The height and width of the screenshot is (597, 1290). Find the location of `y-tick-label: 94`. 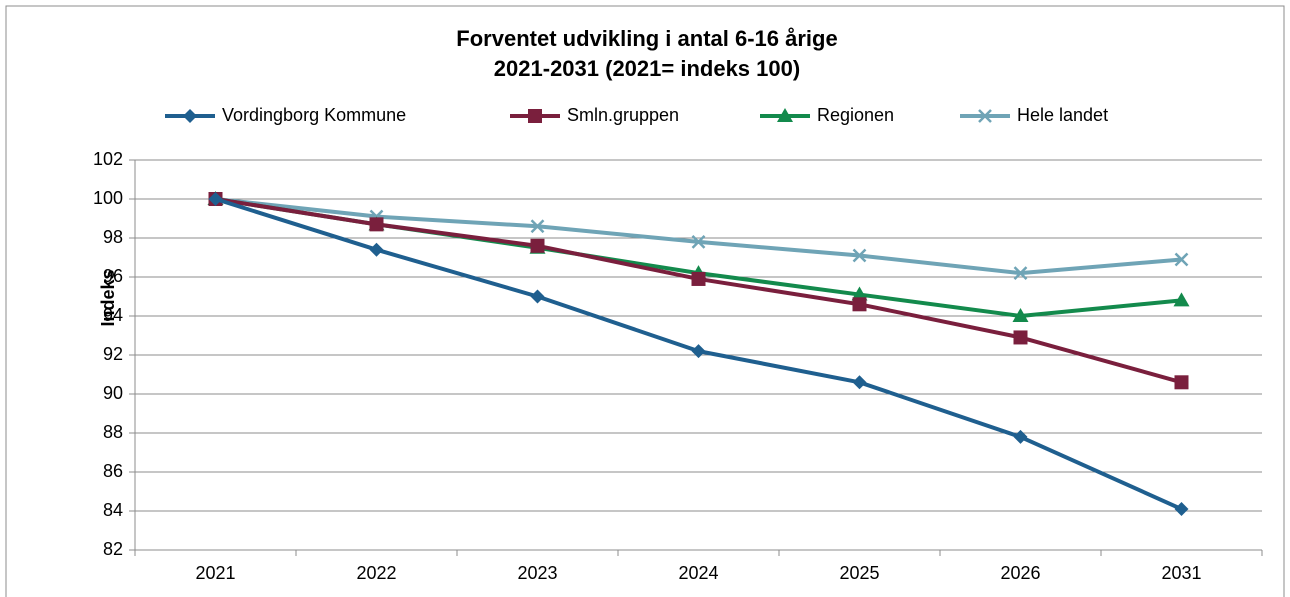

y-tick-label: 94 is located at coordinates (113, 315).